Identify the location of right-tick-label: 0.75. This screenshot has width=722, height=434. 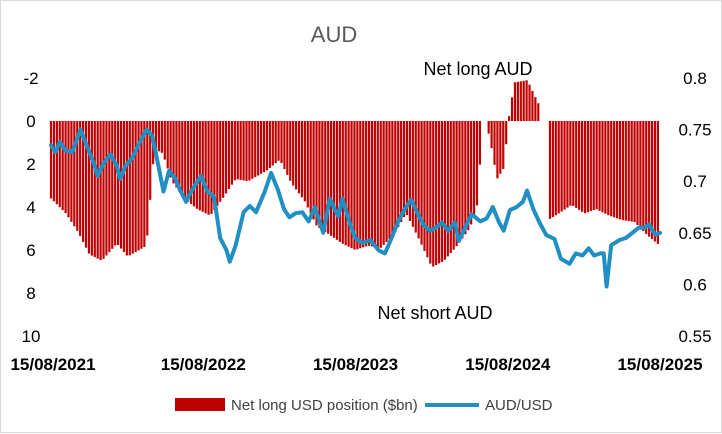
(694, 130).